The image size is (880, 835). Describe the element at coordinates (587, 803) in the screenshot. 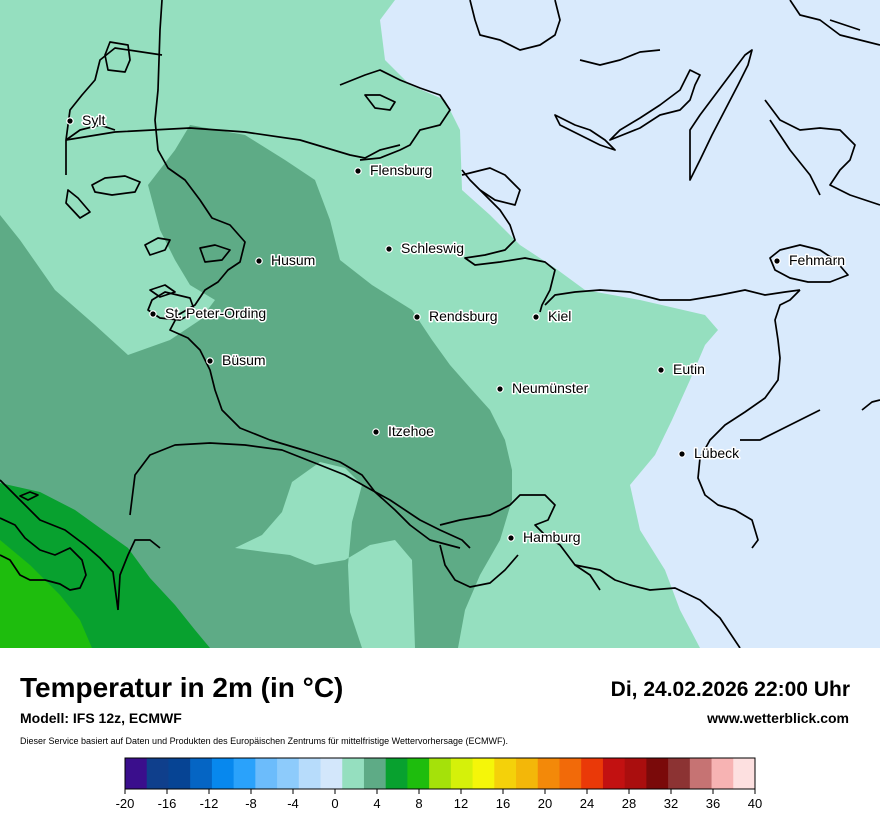

I see `legend-tick-label: 24` at that location.